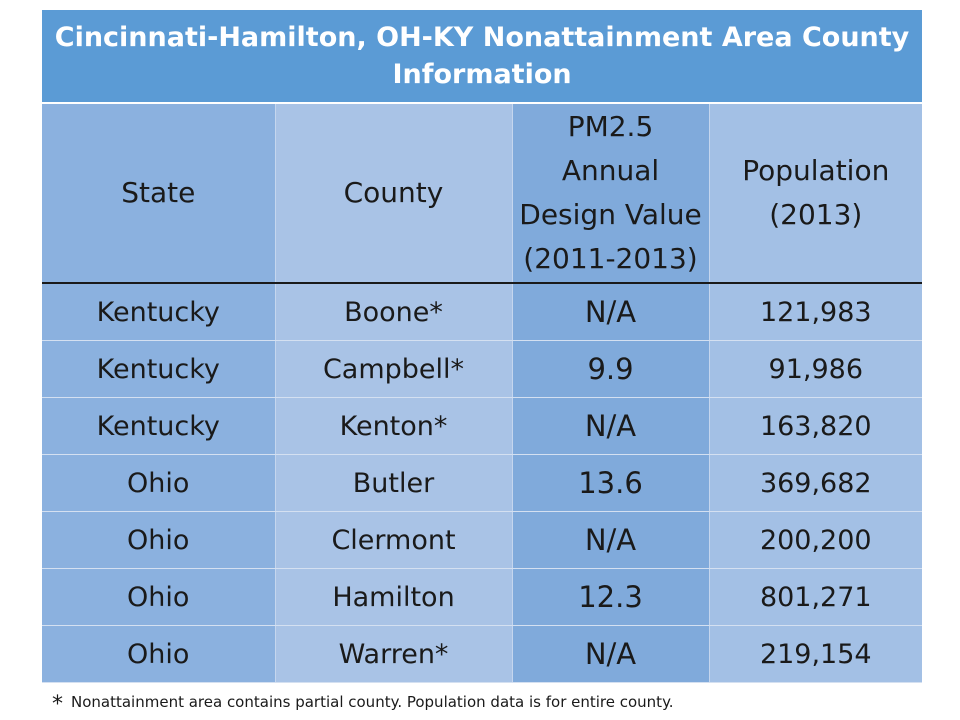 The image size is (960, 720). I want to click on cell-pm25: 13.6, so click(611, 483).